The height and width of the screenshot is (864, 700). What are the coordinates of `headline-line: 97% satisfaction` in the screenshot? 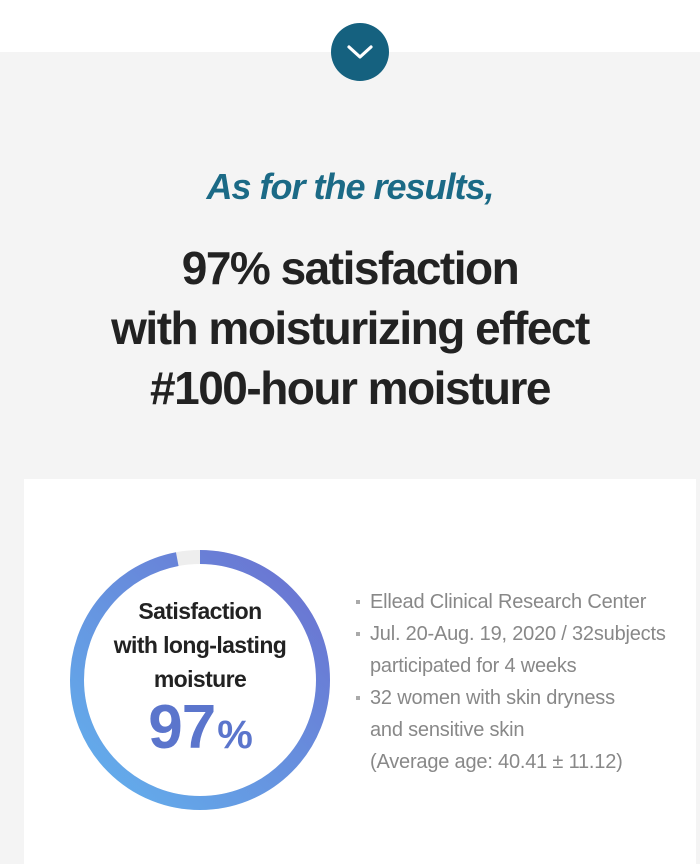 It's located at (350, 268).